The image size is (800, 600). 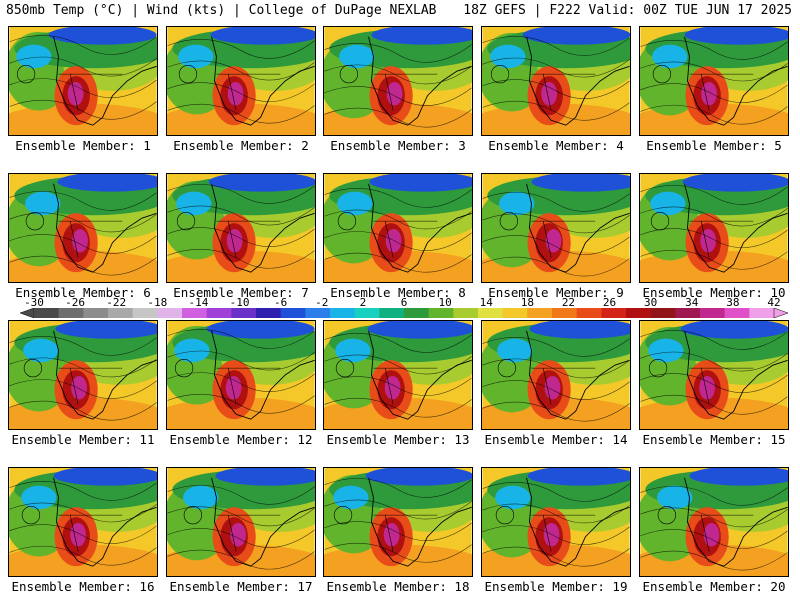 I want to click on member-label: Ensemble Member: 5, so click(x=714, y=145).